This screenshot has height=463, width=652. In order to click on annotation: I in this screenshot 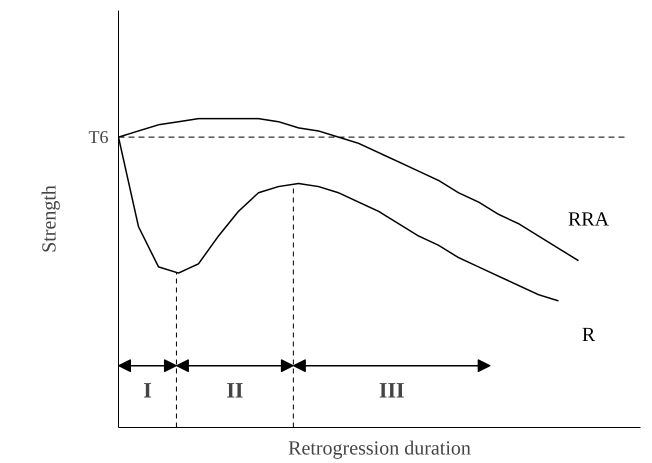, I will do `click(147, 390)`.